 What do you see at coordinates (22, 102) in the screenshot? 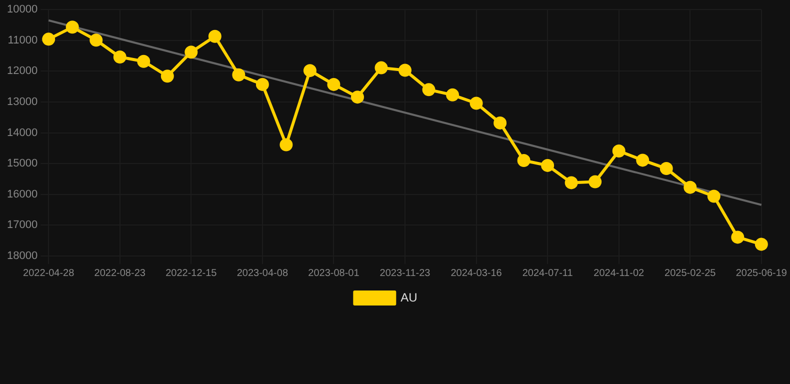
I see `y-tick-label: 13000` at bounding box center [22, 102].